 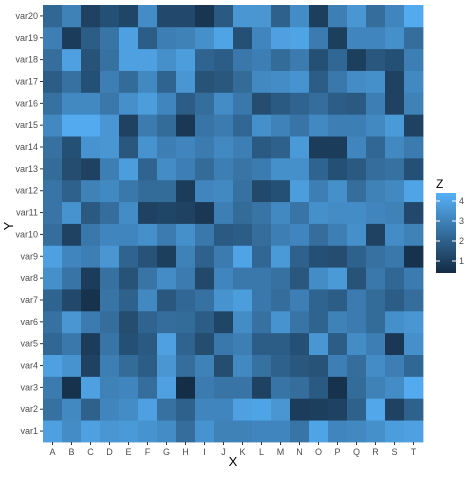 What do you see at coordinates (29, 300) in the screenshot?
I see `y-tick-label: var7` at bounding box center [29, 300].